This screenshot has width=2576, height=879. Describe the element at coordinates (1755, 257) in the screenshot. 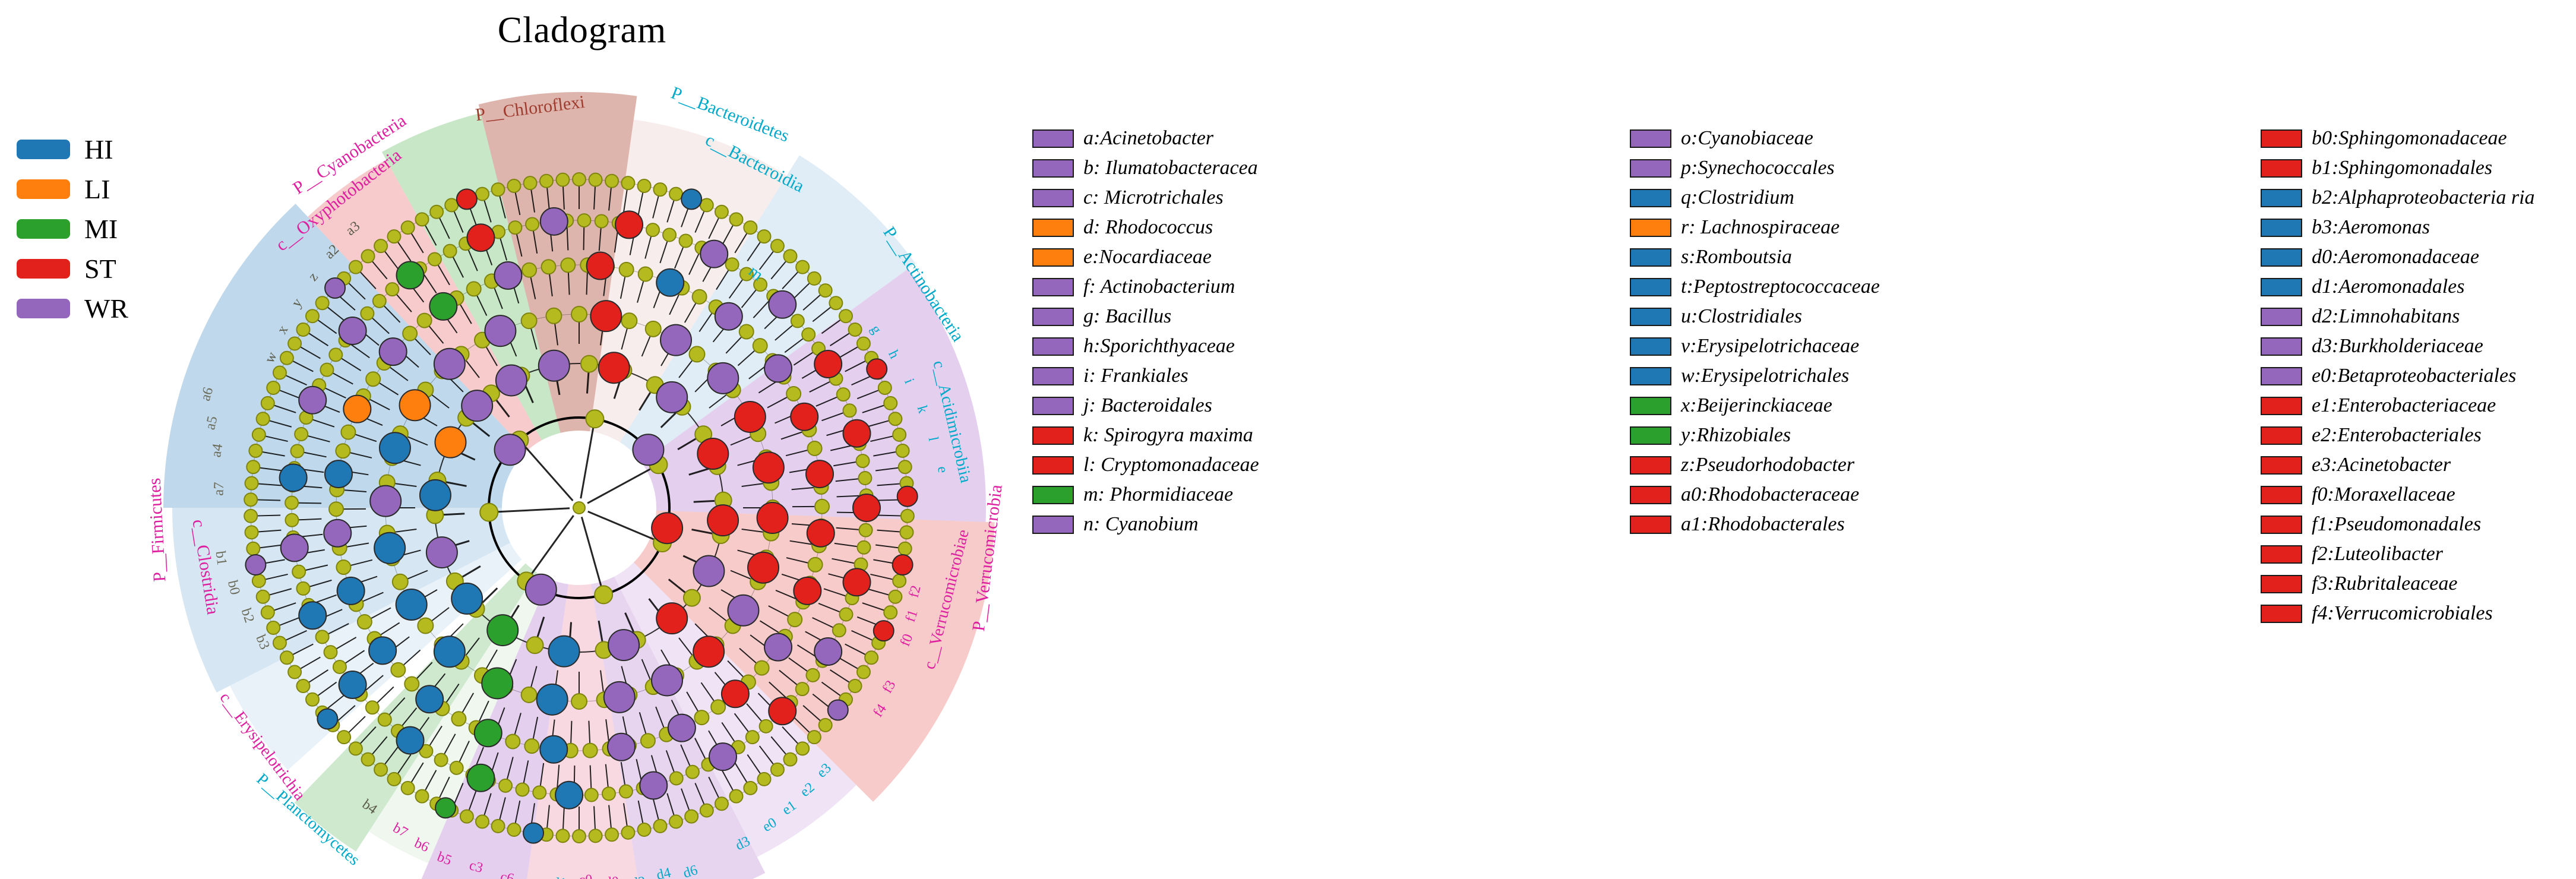

I see `taxa-legend-entry: s:Romboutsia` at that location.